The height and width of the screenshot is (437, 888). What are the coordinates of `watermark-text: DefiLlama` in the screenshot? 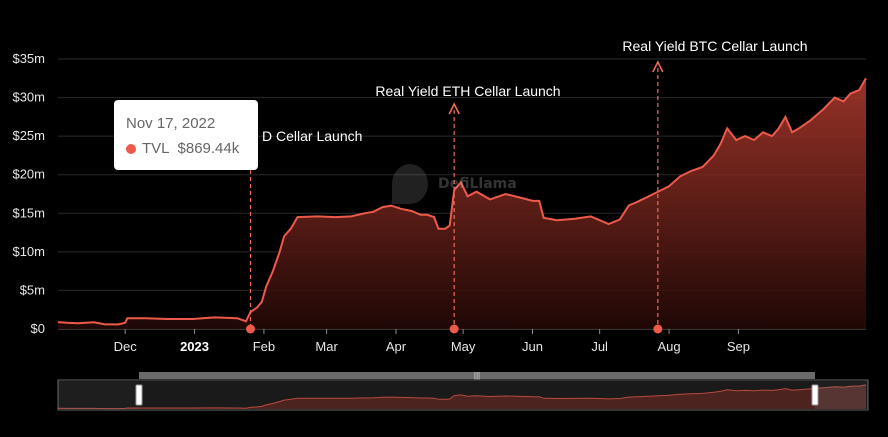 It's located at (477, 184).